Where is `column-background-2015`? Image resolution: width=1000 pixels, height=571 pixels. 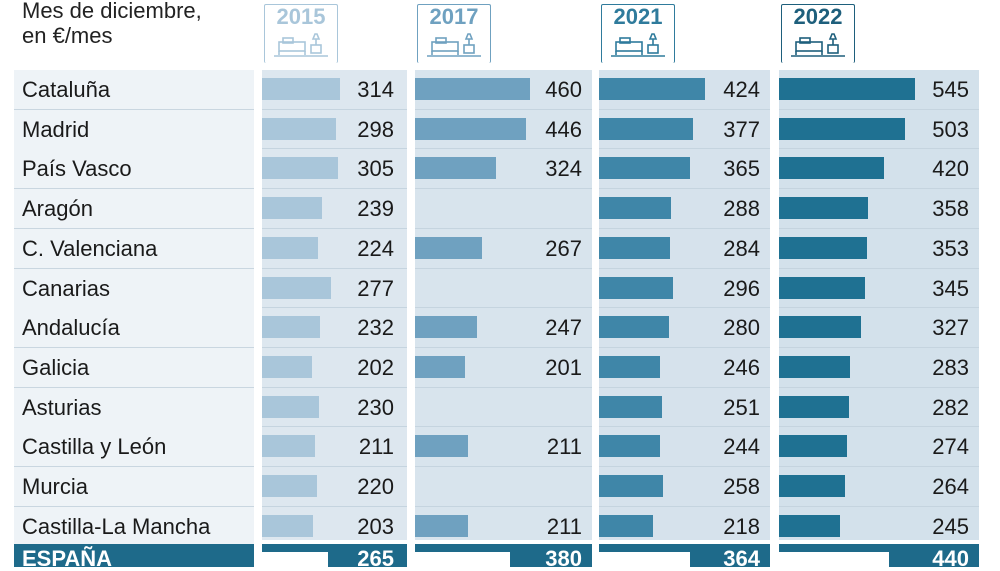
column-background-2015 is located at coordinates (334, 305).